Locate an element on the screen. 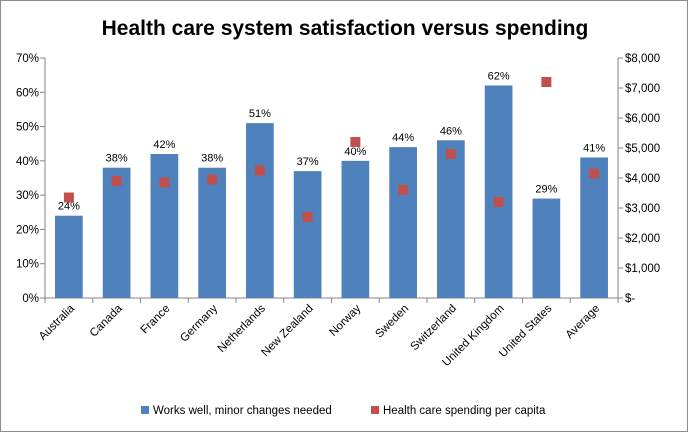 This screenshot has width=688, height=432. category-label: Canada is located at coordinates (106, 320).